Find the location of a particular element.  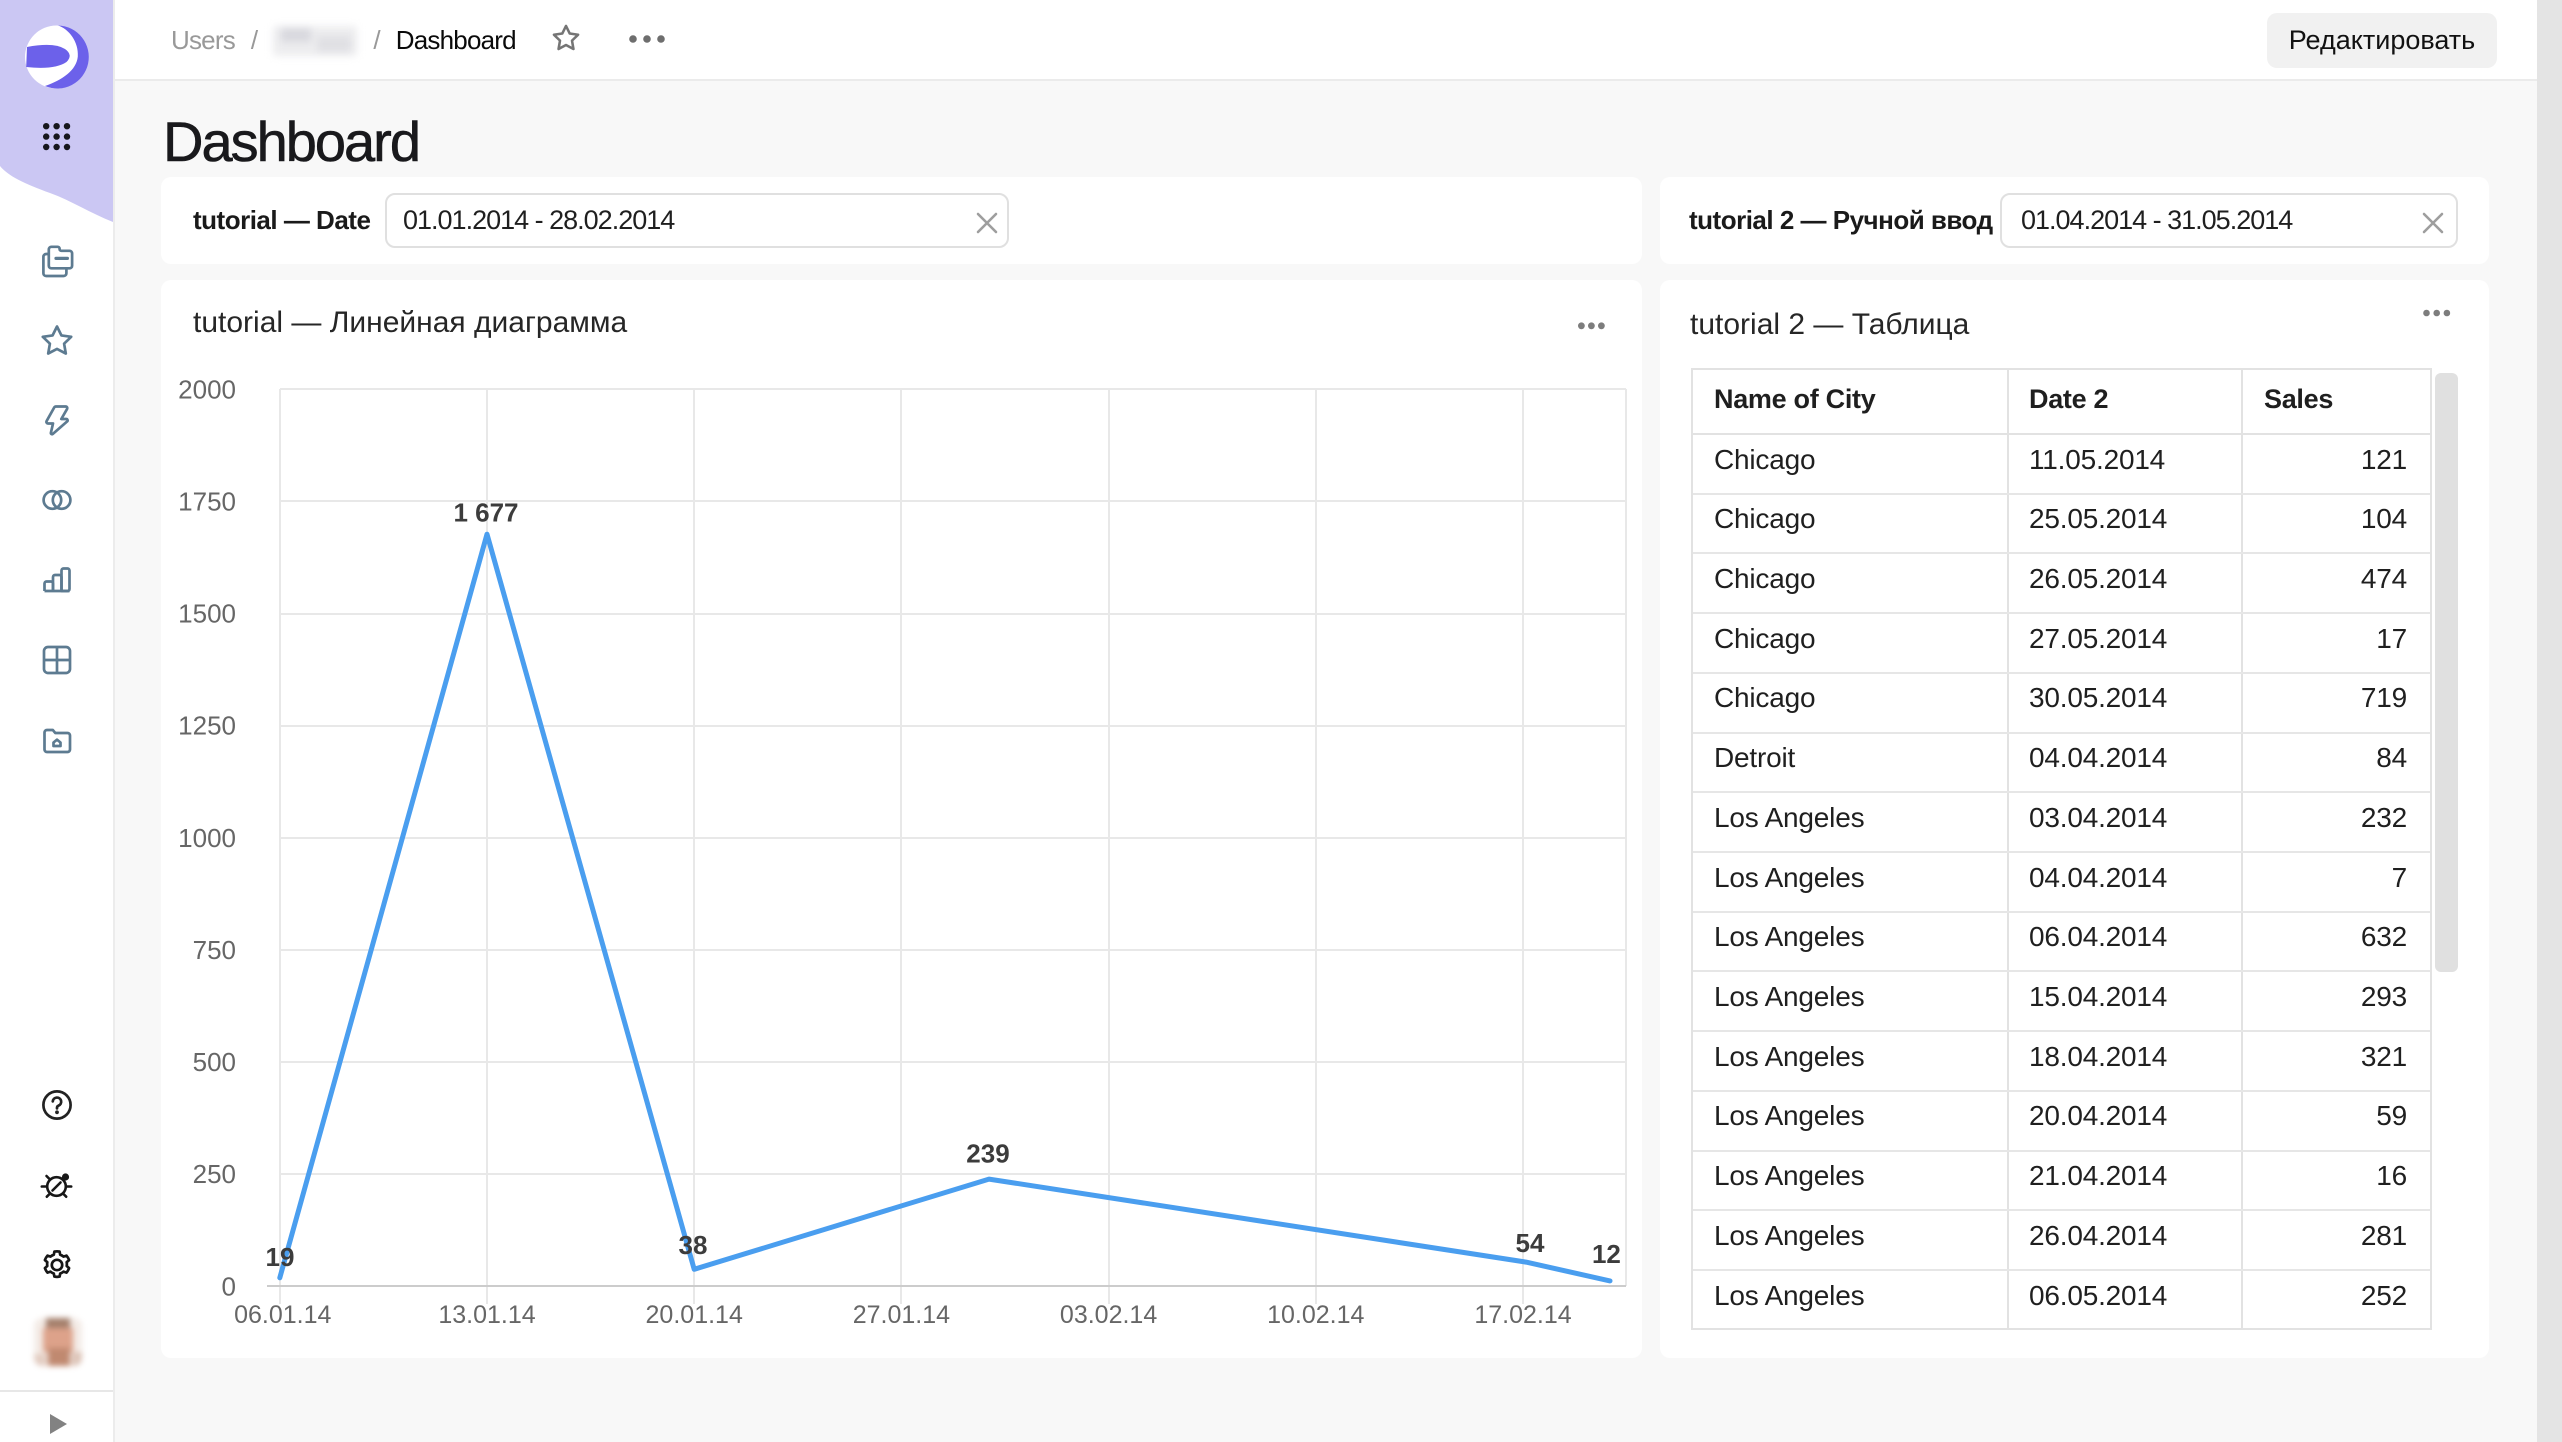

svg-text: 750 is located at coordinates (214, 950).